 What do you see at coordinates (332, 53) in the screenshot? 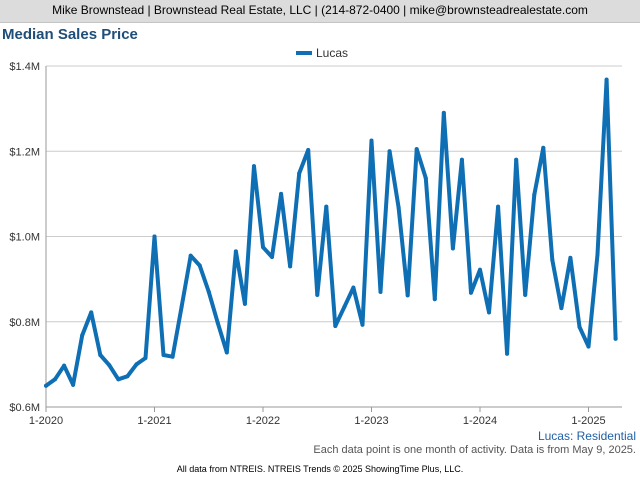
I see `legend-label: Lucas` at bounding box center [332, 53].